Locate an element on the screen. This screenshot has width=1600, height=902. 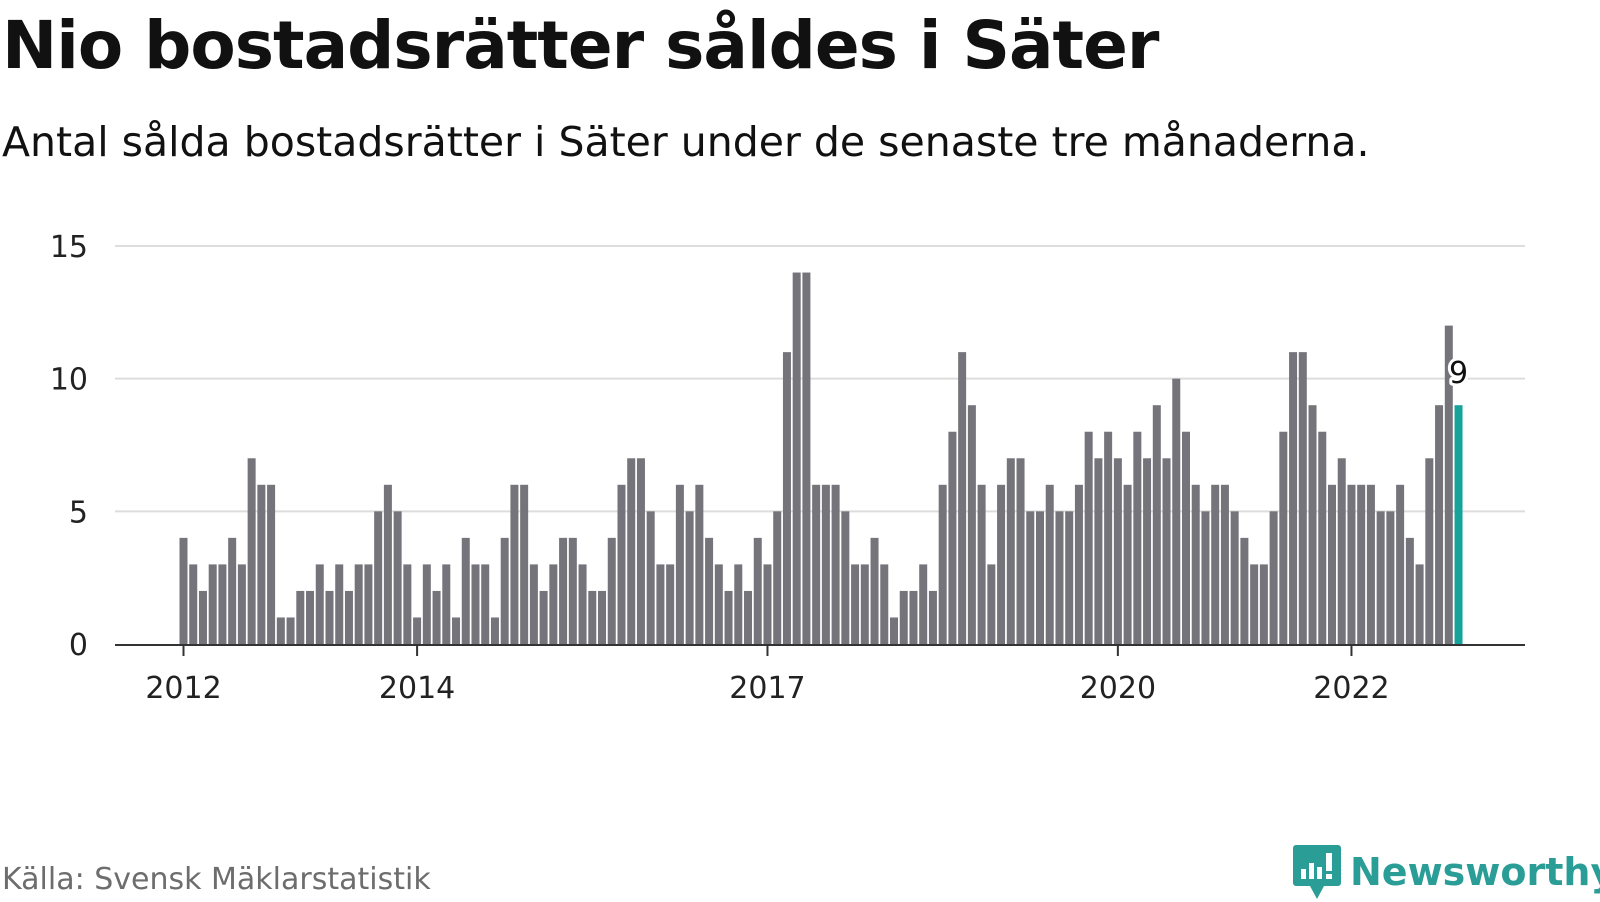
y-tick-label: 10 is located at coordinates (69, 380).